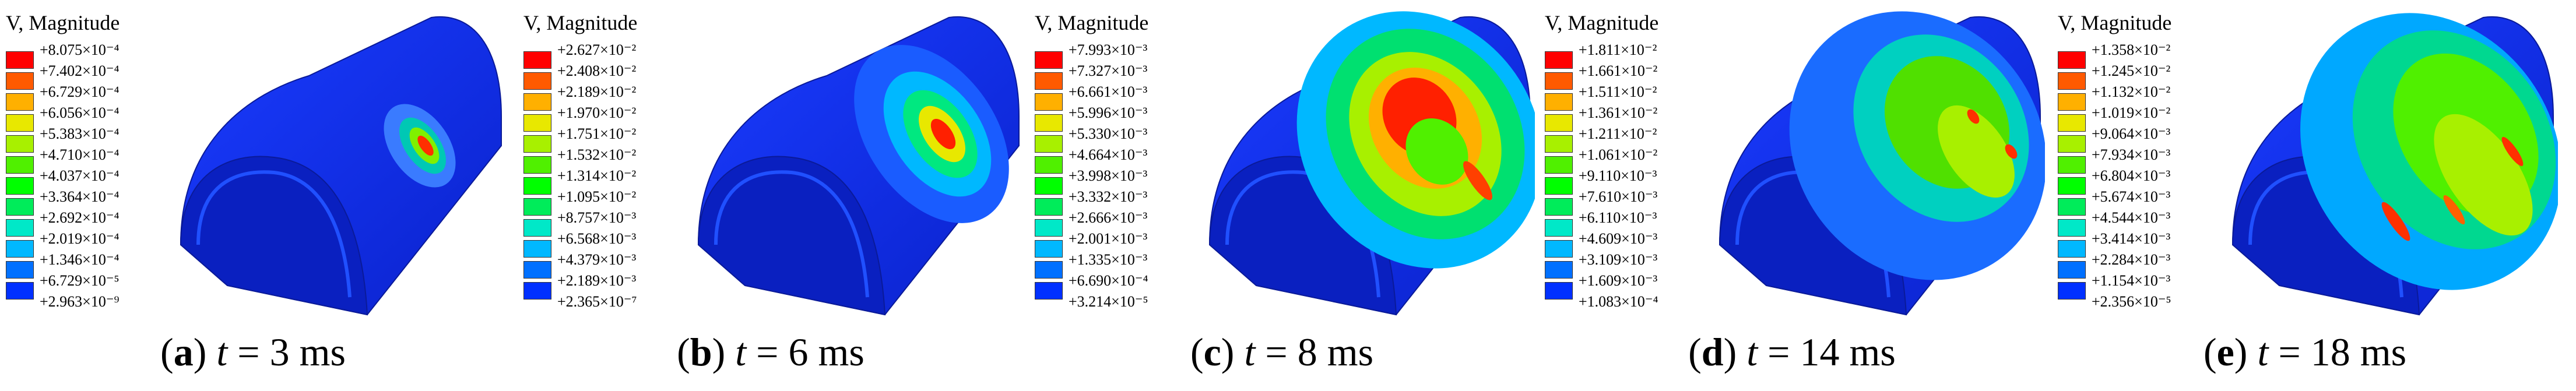 The height and width of the screenshot is (391, 2576). Describe the element at coordinates (597, 302) in the screenshot. I see `legend-value: +2.365×10⁻⁷` at that location.